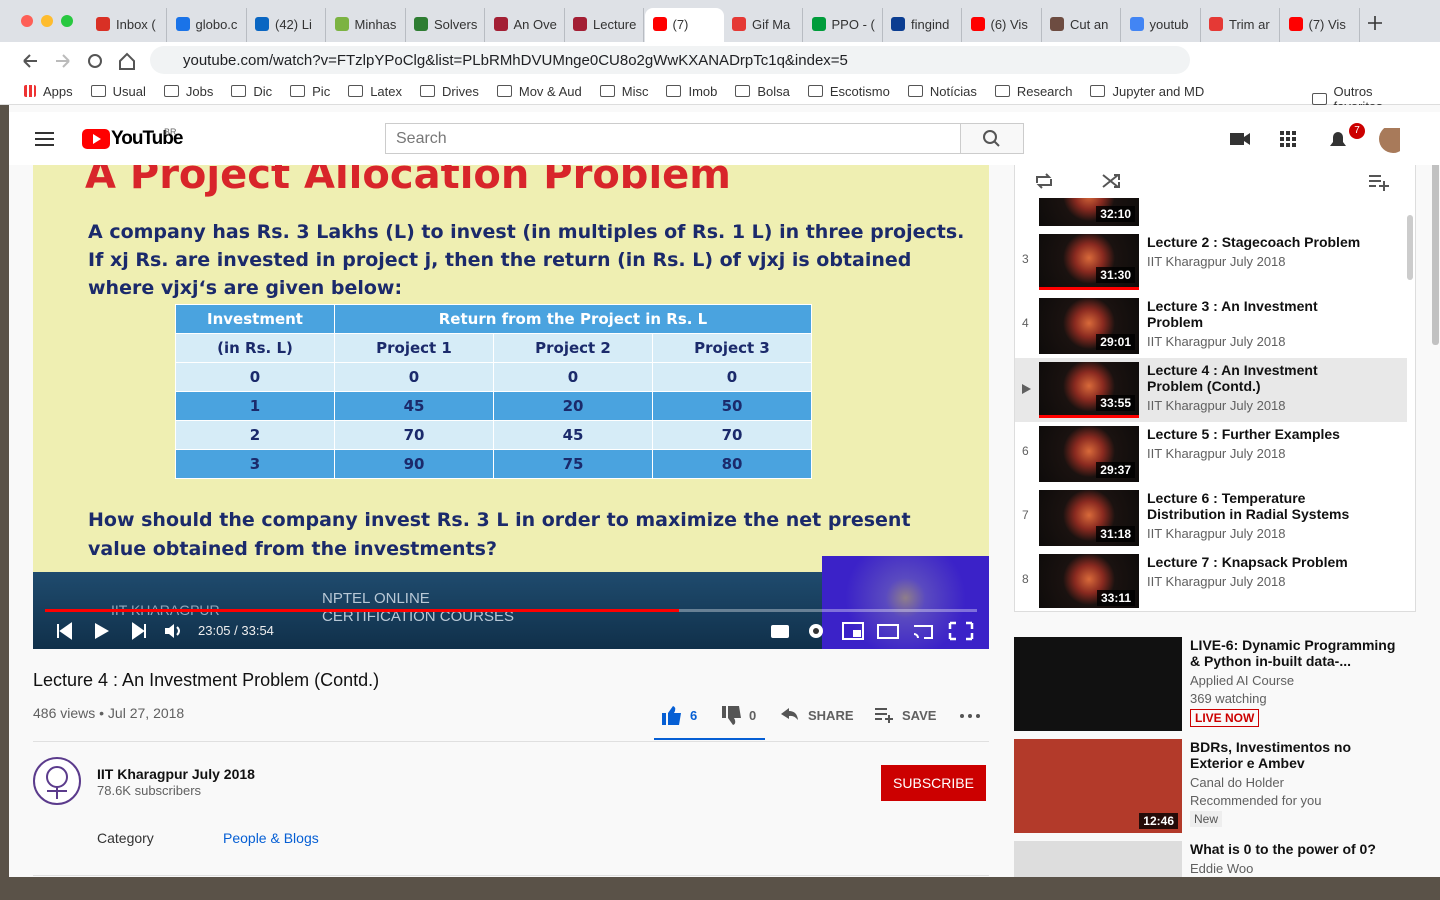 Image resolution: width=1440 pixels, height=900 pixels. I want to click on browser-tab: fingind, so click(922, 25).